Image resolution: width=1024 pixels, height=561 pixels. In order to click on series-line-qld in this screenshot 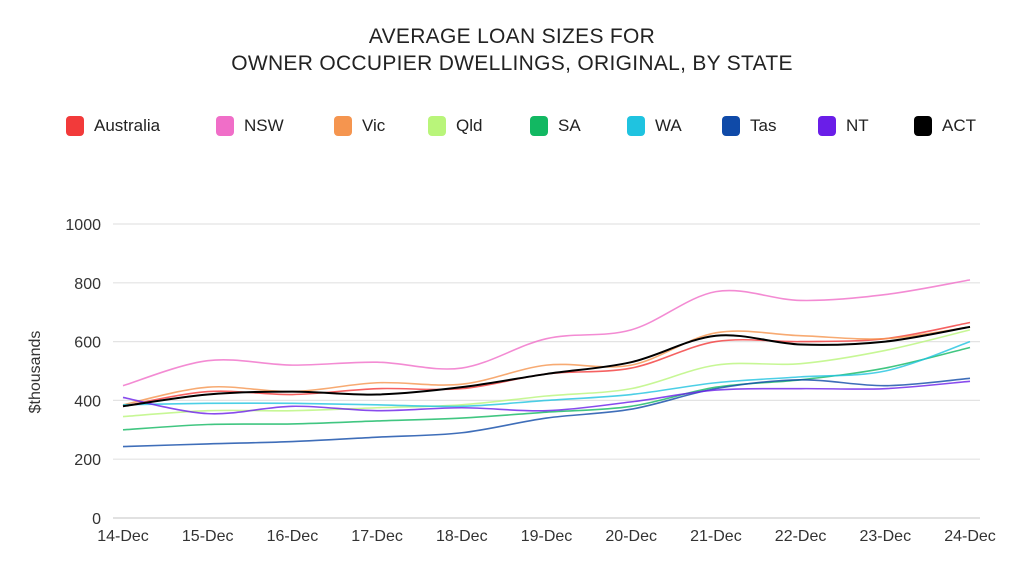, I will do `click(546, 373)`.